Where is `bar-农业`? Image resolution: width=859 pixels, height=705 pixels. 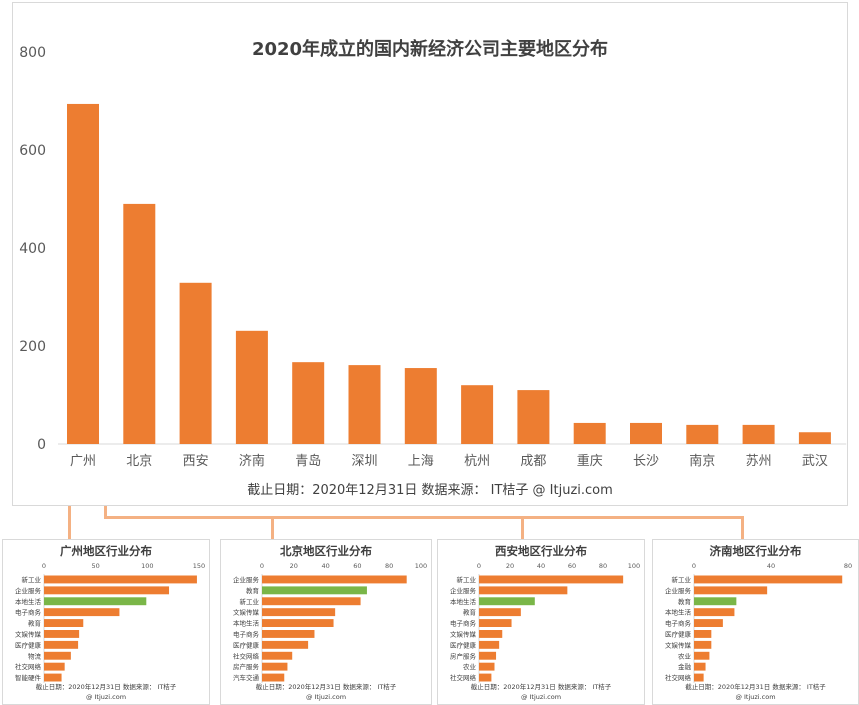
bar-农业 is located at coordinates (702, 655).